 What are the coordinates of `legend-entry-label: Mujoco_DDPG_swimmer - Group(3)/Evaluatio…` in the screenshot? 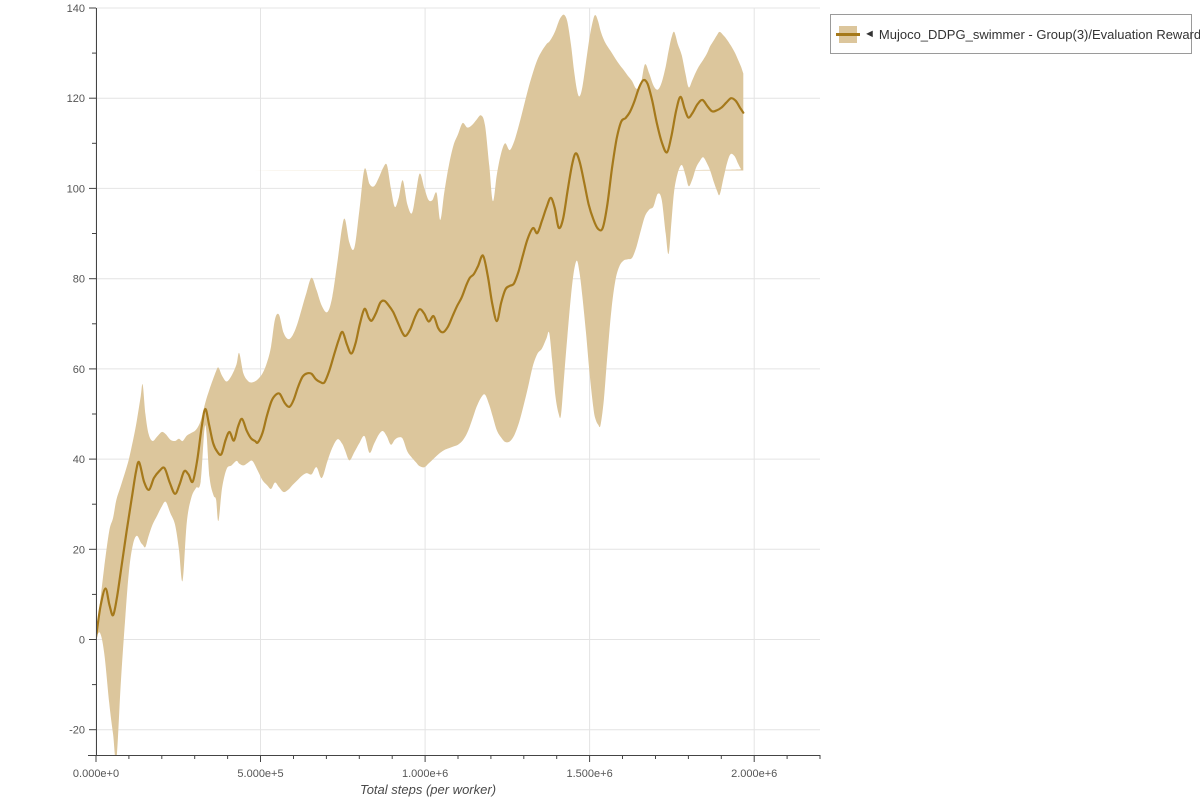 It's located at (1039, 34).